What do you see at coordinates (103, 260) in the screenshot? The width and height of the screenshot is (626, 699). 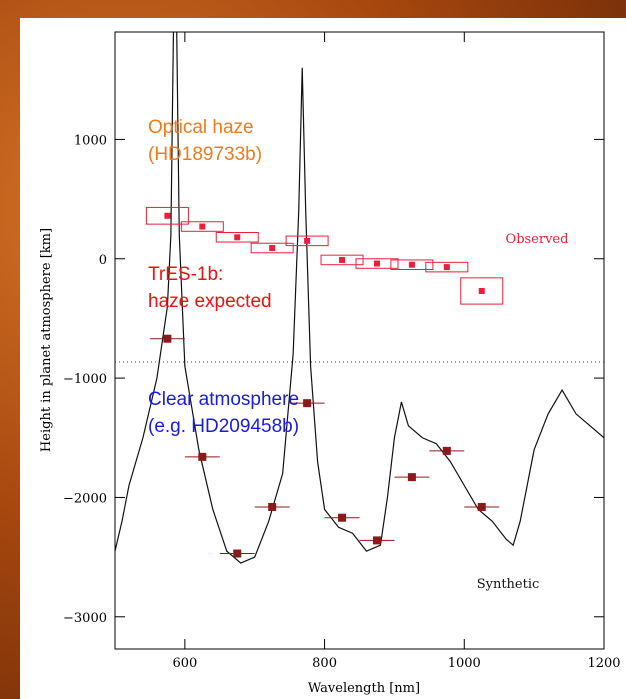 I see `y-tick-label: 0` at bounding box center [103, 260].